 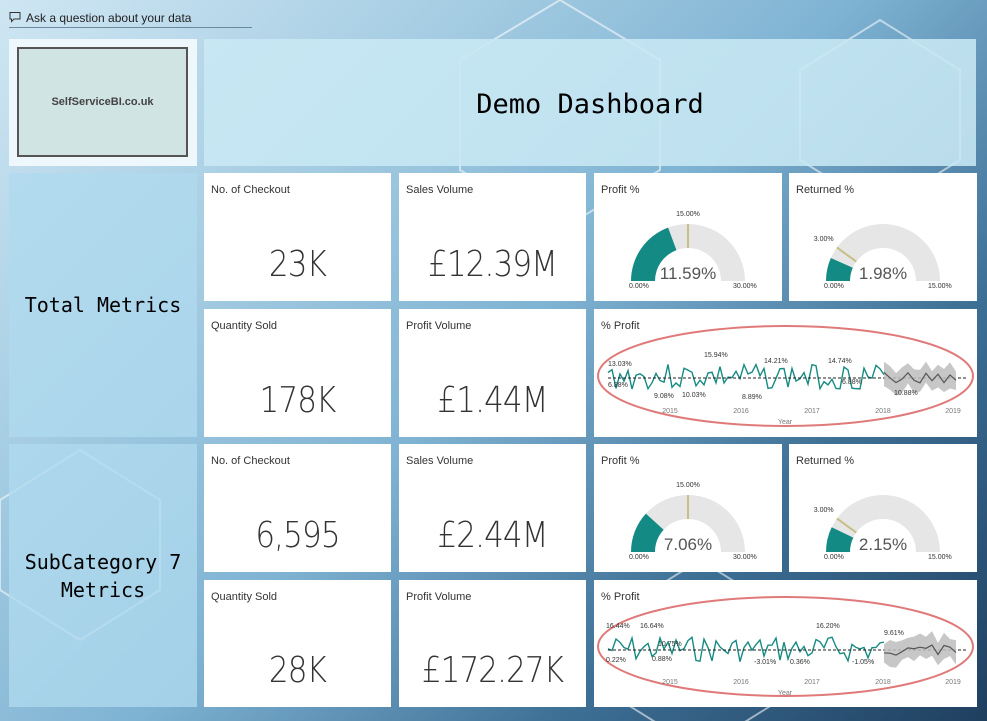 I want to click on section-label: Total Metrics, so click(x=103, y=305).